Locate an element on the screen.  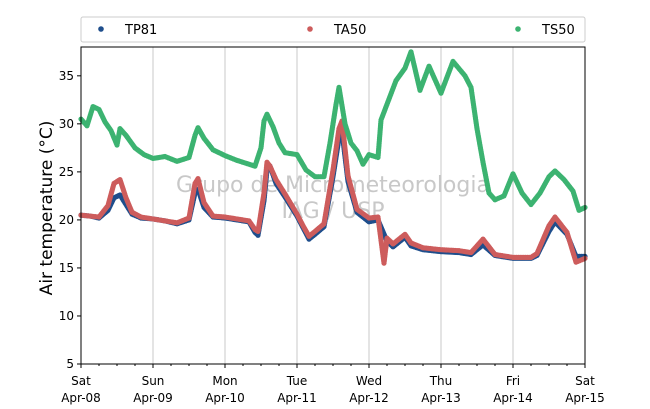
y-tick-label: 30 is located at coordinates (66, 124).